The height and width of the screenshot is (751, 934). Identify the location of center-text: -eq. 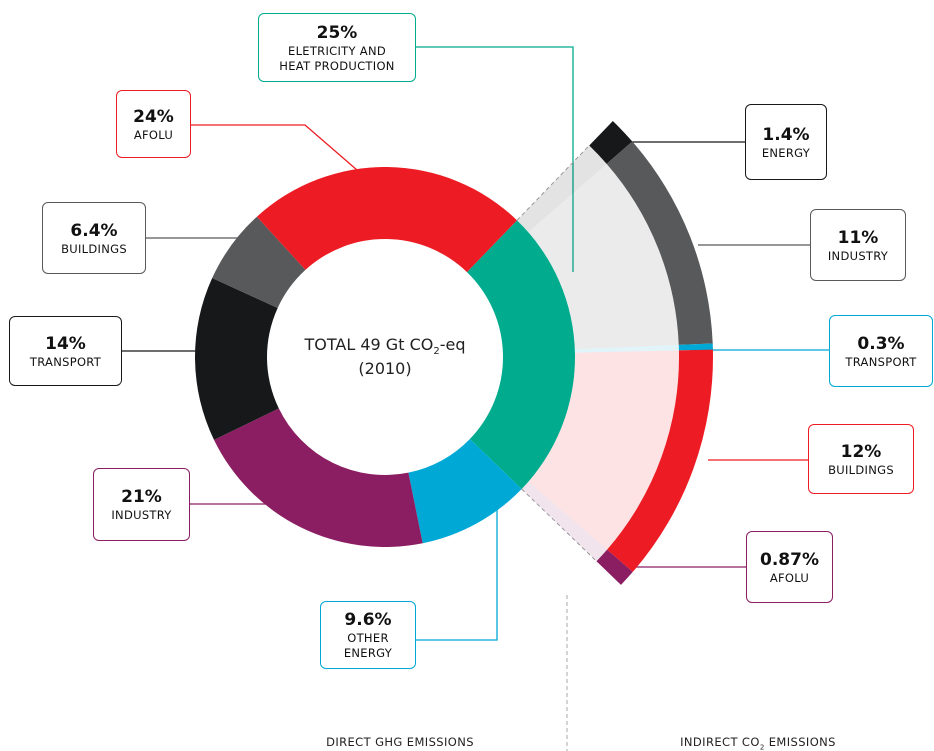
(453, 344).